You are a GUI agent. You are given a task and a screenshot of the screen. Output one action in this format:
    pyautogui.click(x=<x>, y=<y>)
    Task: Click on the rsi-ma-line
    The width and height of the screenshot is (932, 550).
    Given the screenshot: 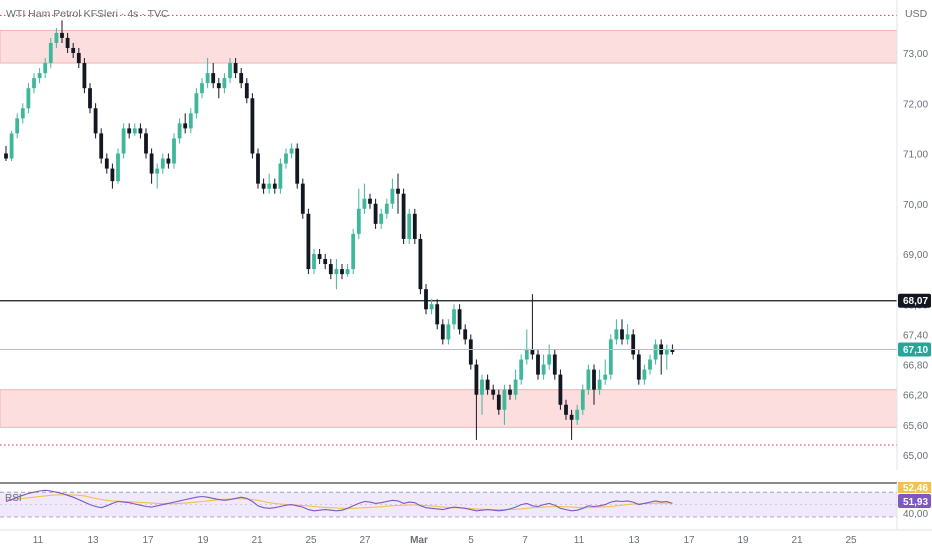 What is the action you would take?
    pyautogui.click(x=339, y=502)
    